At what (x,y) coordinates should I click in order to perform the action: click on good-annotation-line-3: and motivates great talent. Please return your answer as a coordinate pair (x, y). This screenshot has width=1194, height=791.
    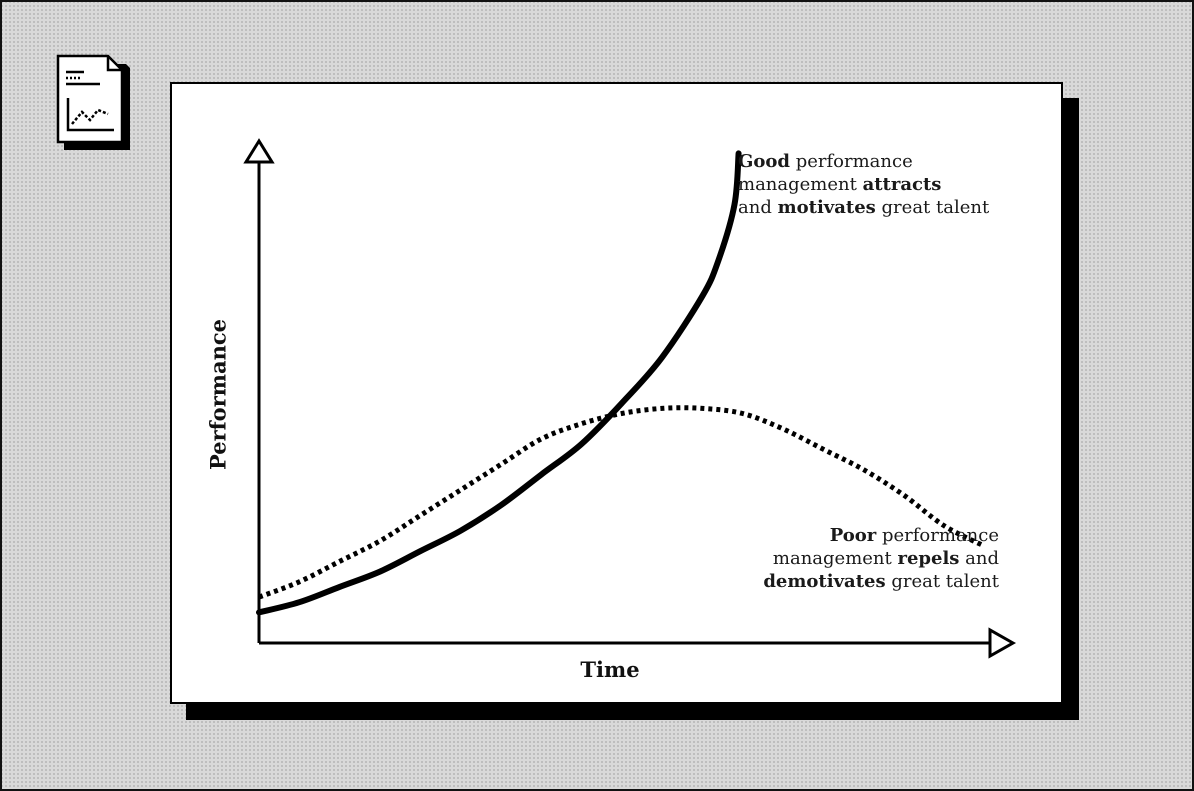
    Looking at the image, I should click on (864, 207).